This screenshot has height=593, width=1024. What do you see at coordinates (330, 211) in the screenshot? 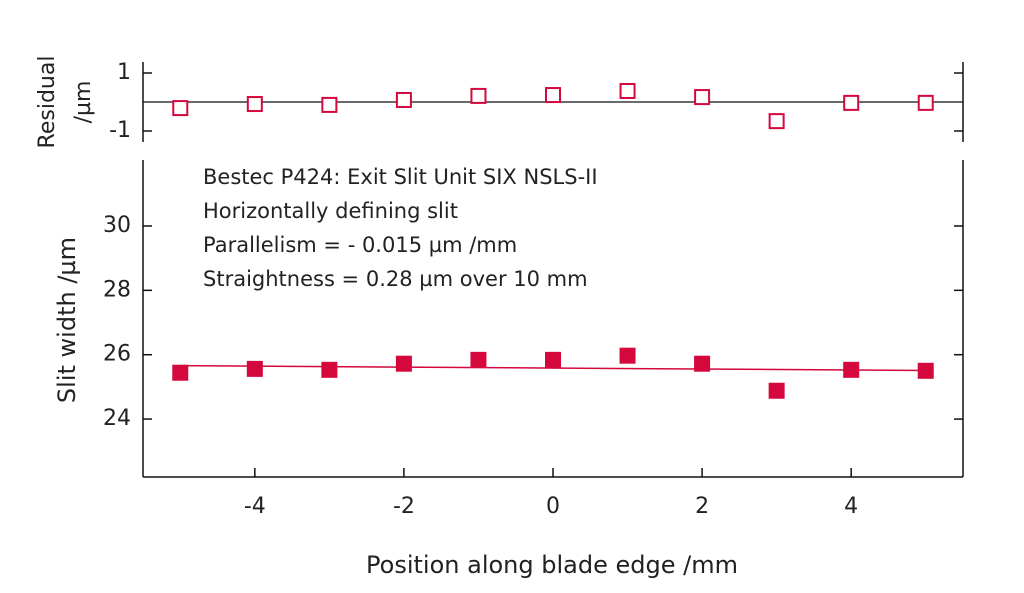
I see `annotation: Horizontally defining slit` at bounding box center [330, 211].